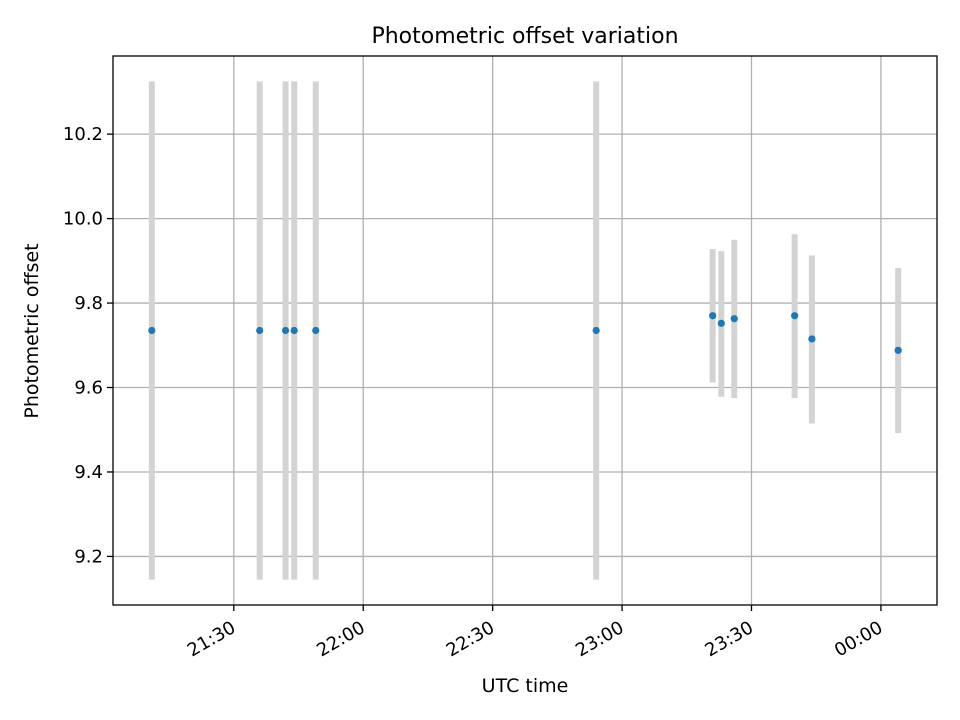 The height and width of the screenshot is (720, 960). I want to click on x-axis-ticks: 21:30 22:00 22:30 23:00 23:30 00:00, so click(535, 633).